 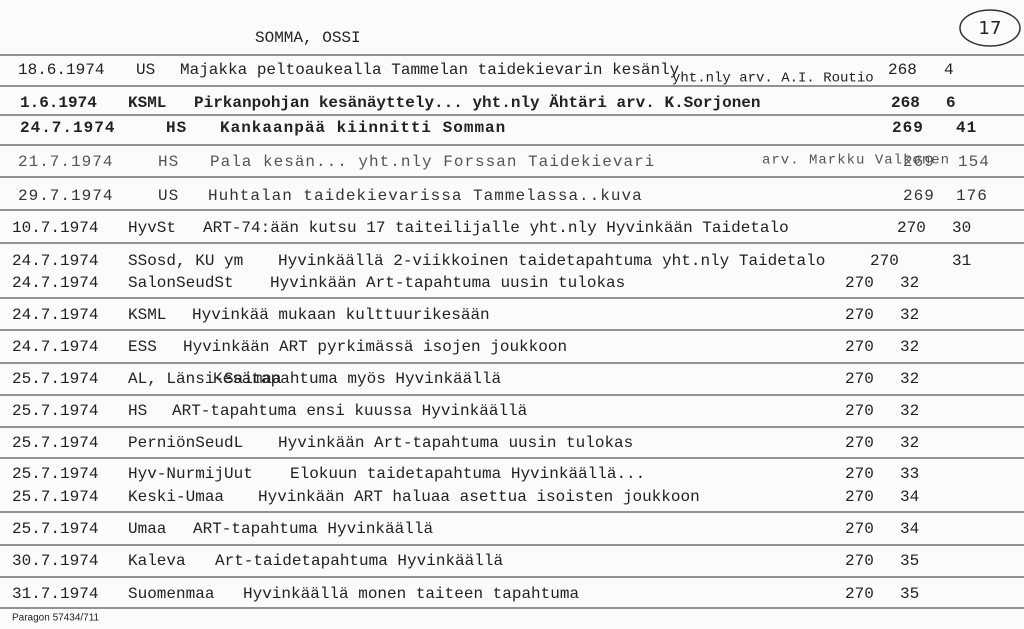 What do you see at coordinates (142, 347) in the screenshot?
I see `entry-source: ESS` at bounding box center [142, 347].